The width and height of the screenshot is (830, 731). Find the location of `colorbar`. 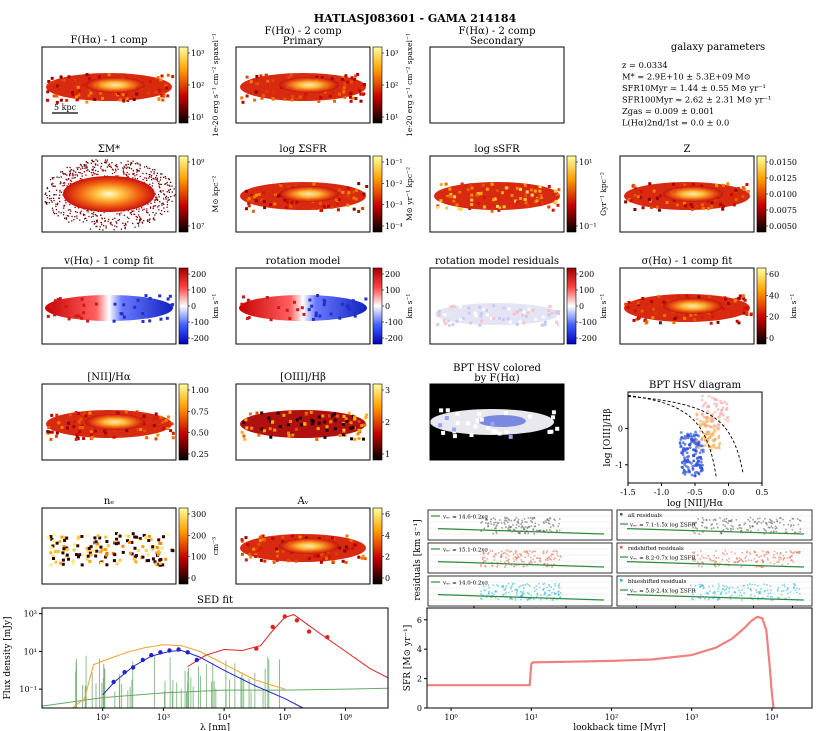

colorbar is located at coordinates (377, 306).